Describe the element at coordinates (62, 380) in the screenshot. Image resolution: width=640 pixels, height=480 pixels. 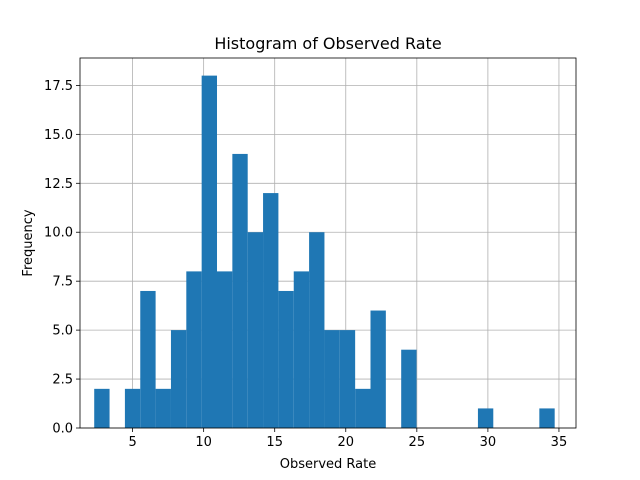
I see `y-tick-label: 2.5` at that location.